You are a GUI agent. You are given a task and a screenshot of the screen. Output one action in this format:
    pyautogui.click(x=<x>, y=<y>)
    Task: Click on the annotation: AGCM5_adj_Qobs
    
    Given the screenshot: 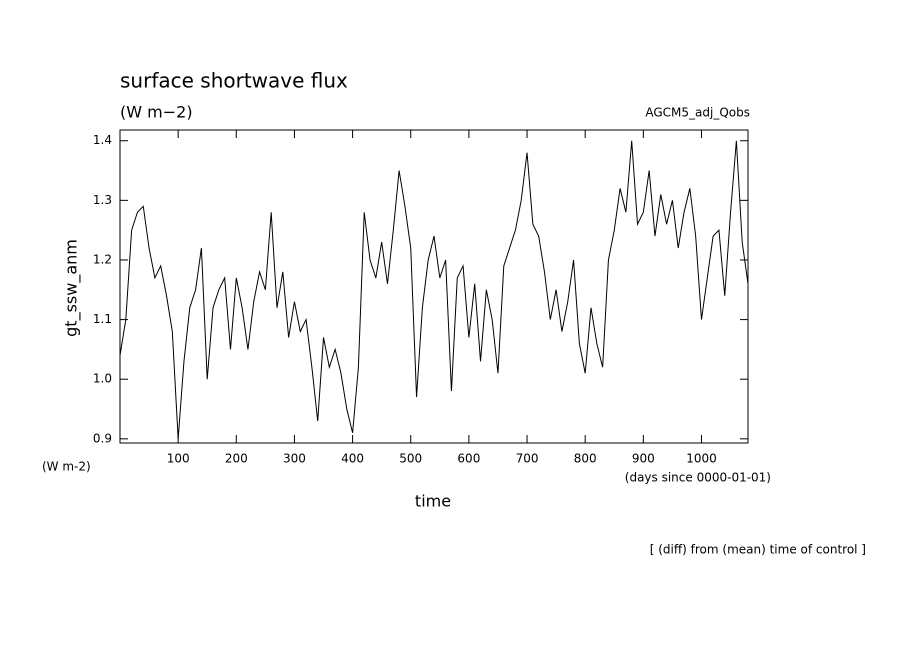 What is the action you would take?
    pyautogui.click(x=697, y=113)
    